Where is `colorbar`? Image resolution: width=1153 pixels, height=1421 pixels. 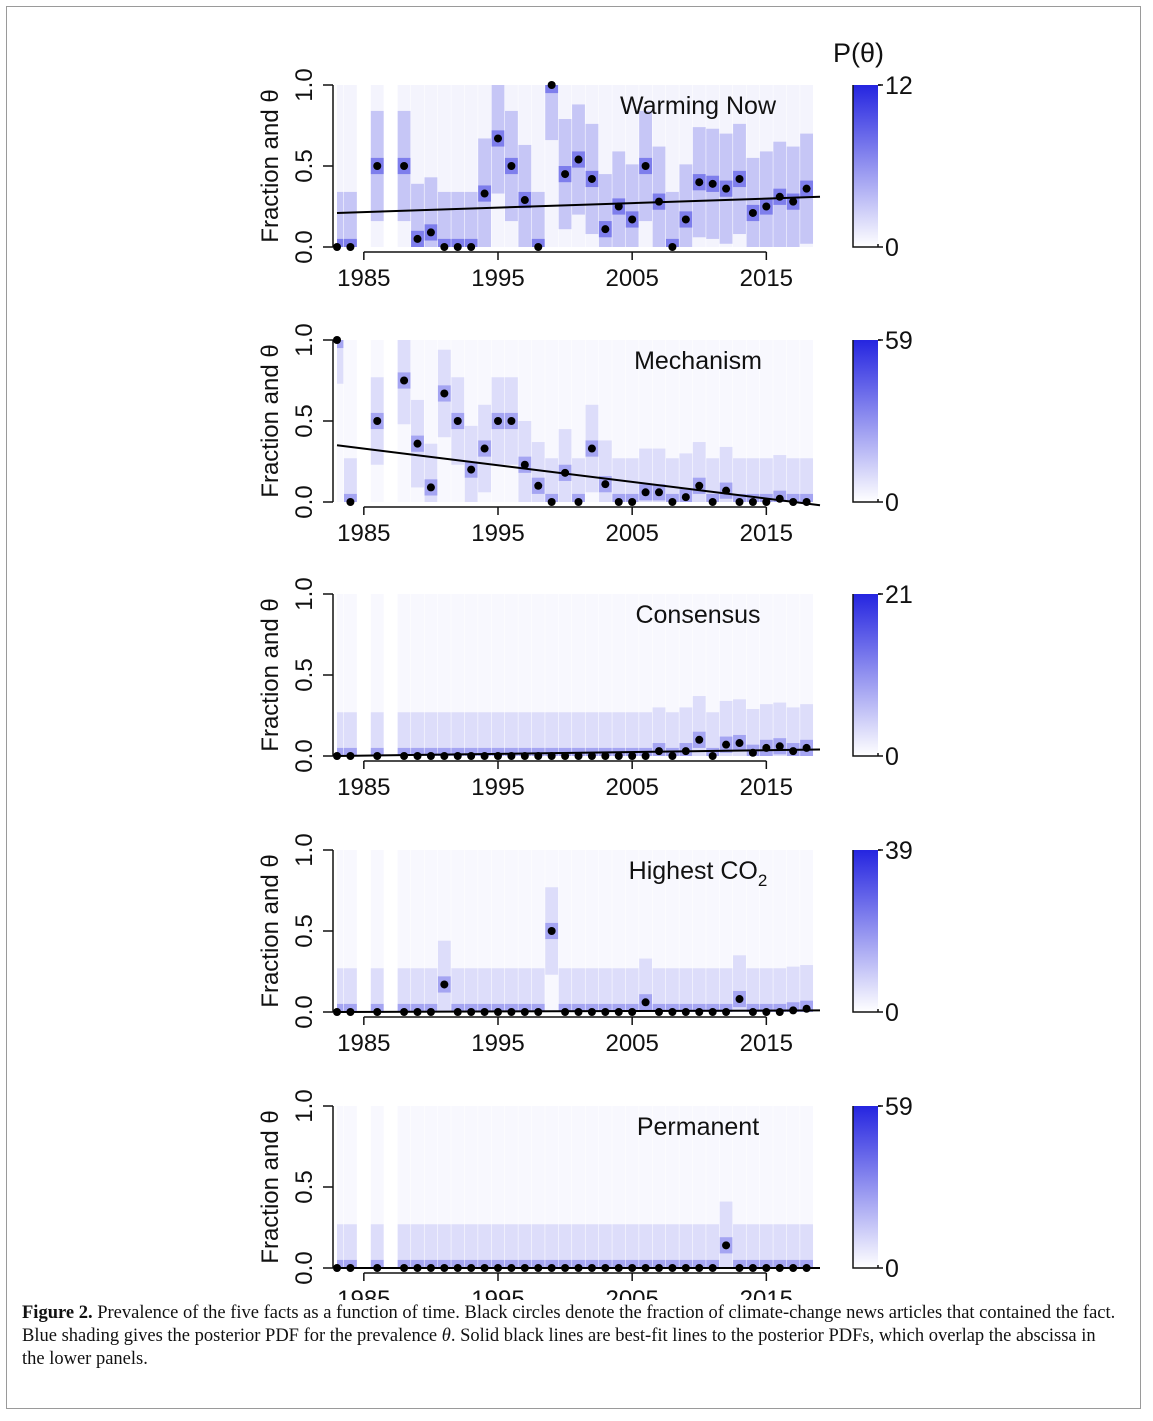
colorbar is located at coordinates (865, 421).